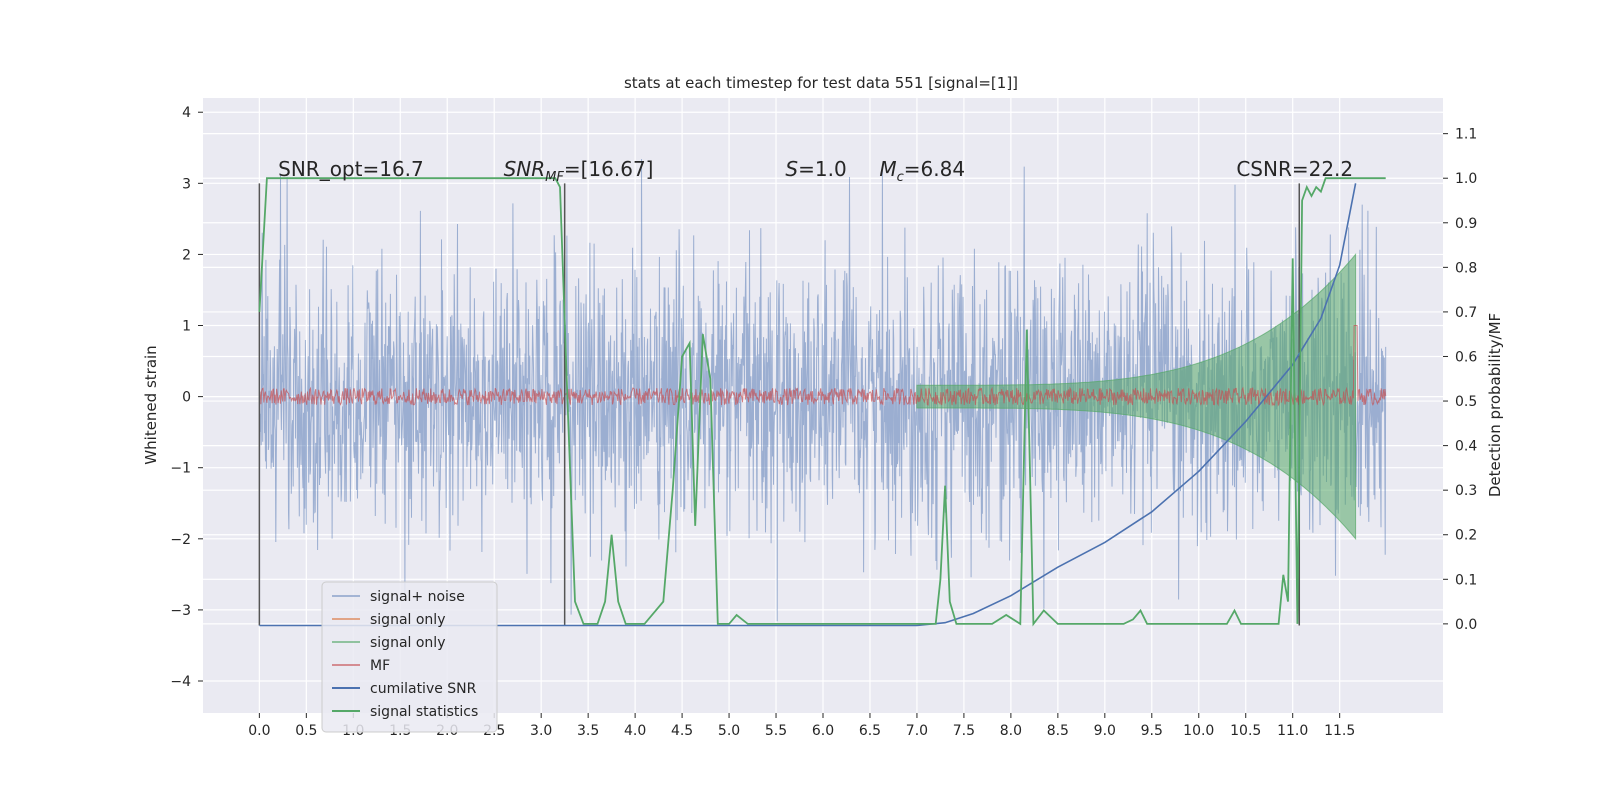 The image size is (1600, 800). What do you see at coordinates (180, 469) in the screenshot?
I see `y-tick-label: −1` at bounding box center [180, 469].